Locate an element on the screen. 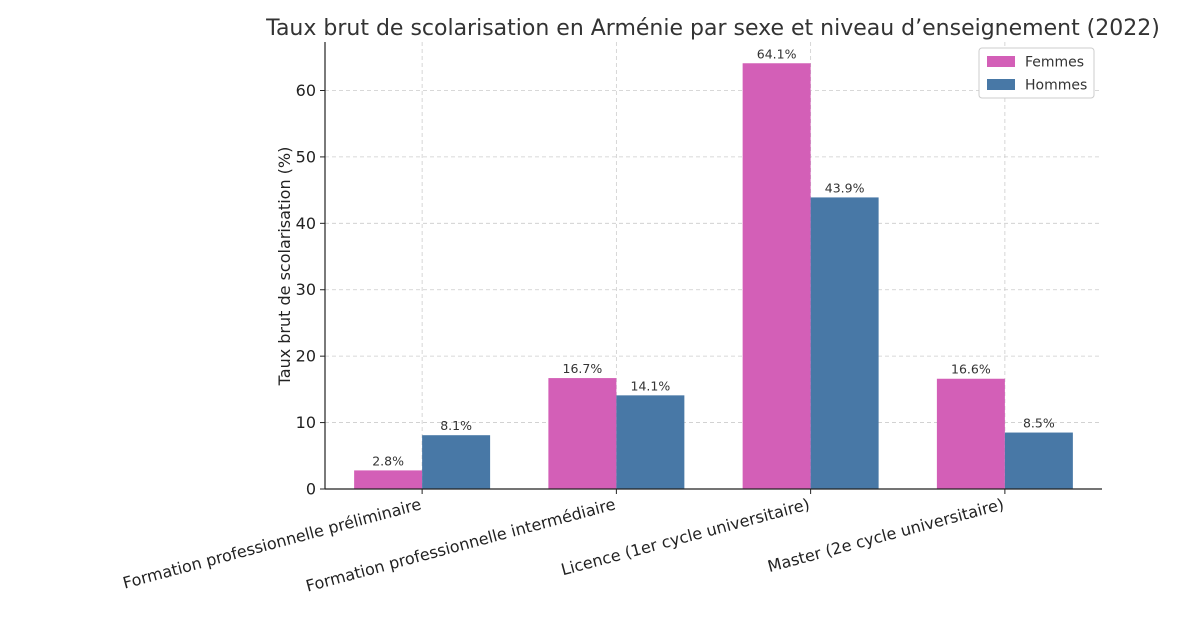  x-tick-label: Formation professionnelle préliminaire is located at coordinates (272, 544).